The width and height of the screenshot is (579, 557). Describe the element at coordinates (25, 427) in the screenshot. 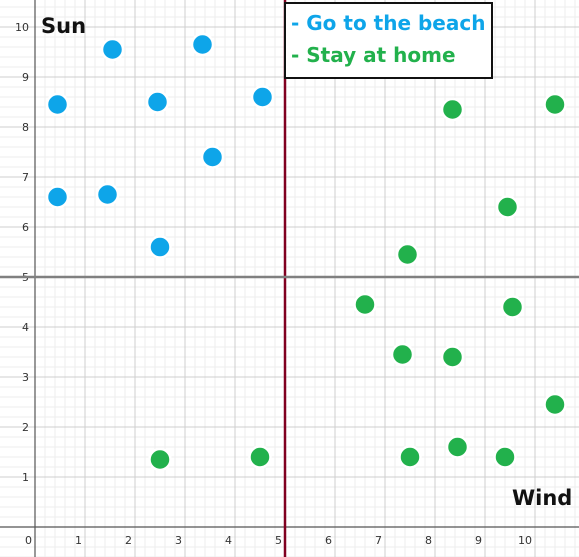

I see `y-tick-label: 2` at that location.